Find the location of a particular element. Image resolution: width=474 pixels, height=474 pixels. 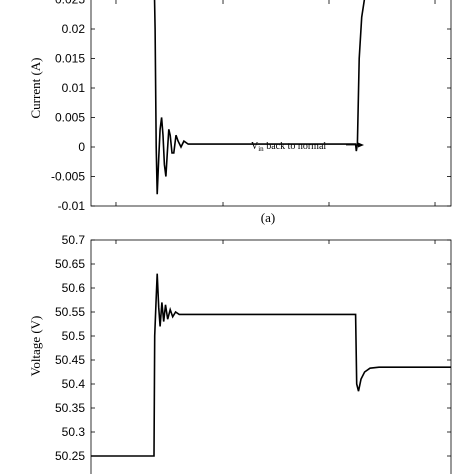

voltage-y-tick-label: 50.55 is located at coordinates (70, 312).